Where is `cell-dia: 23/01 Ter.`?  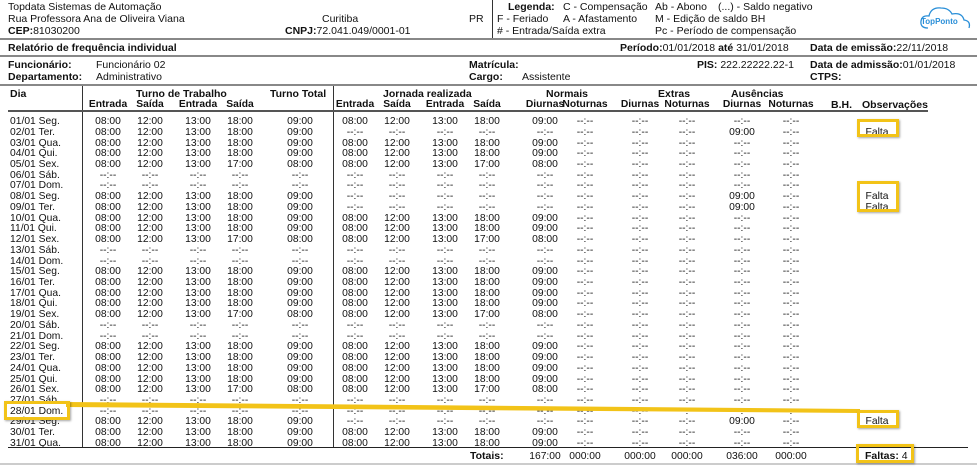 cell-dia: 23/01 Ter. is located at coordinates (33, 358).